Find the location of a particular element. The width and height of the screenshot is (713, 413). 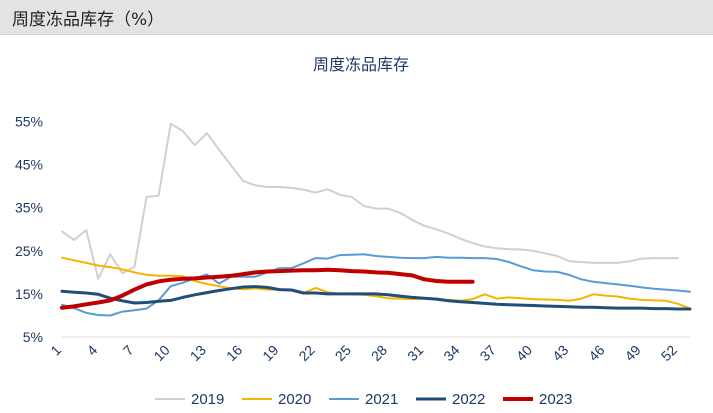

y-axis-ticks: 5% 15% 25% 35% 45% 55% is located at coordinates (29, 229).